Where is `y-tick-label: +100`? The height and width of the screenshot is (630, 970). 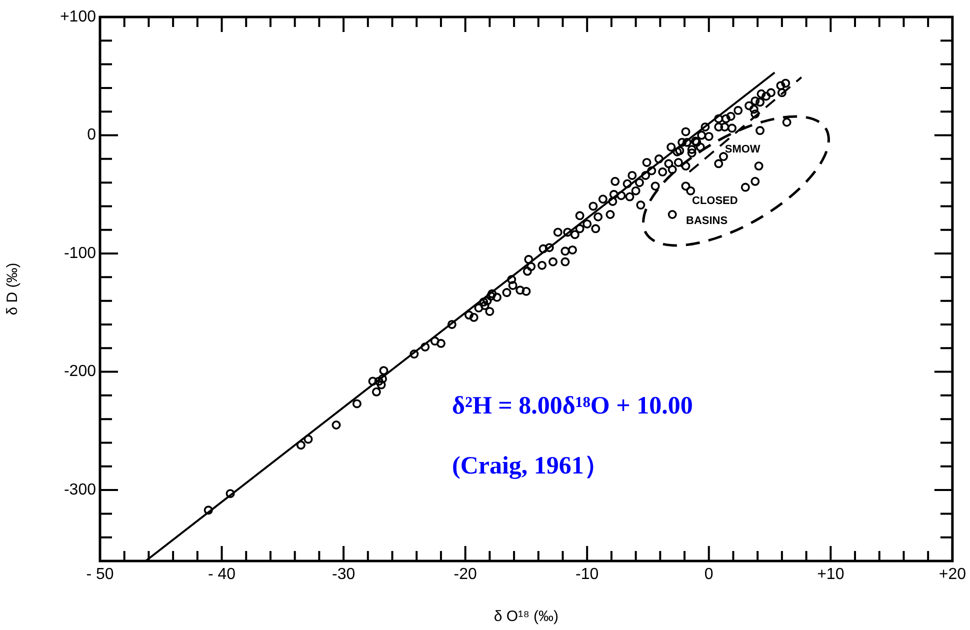
y-tick-label: +100 is located at coordinates (78, 17).